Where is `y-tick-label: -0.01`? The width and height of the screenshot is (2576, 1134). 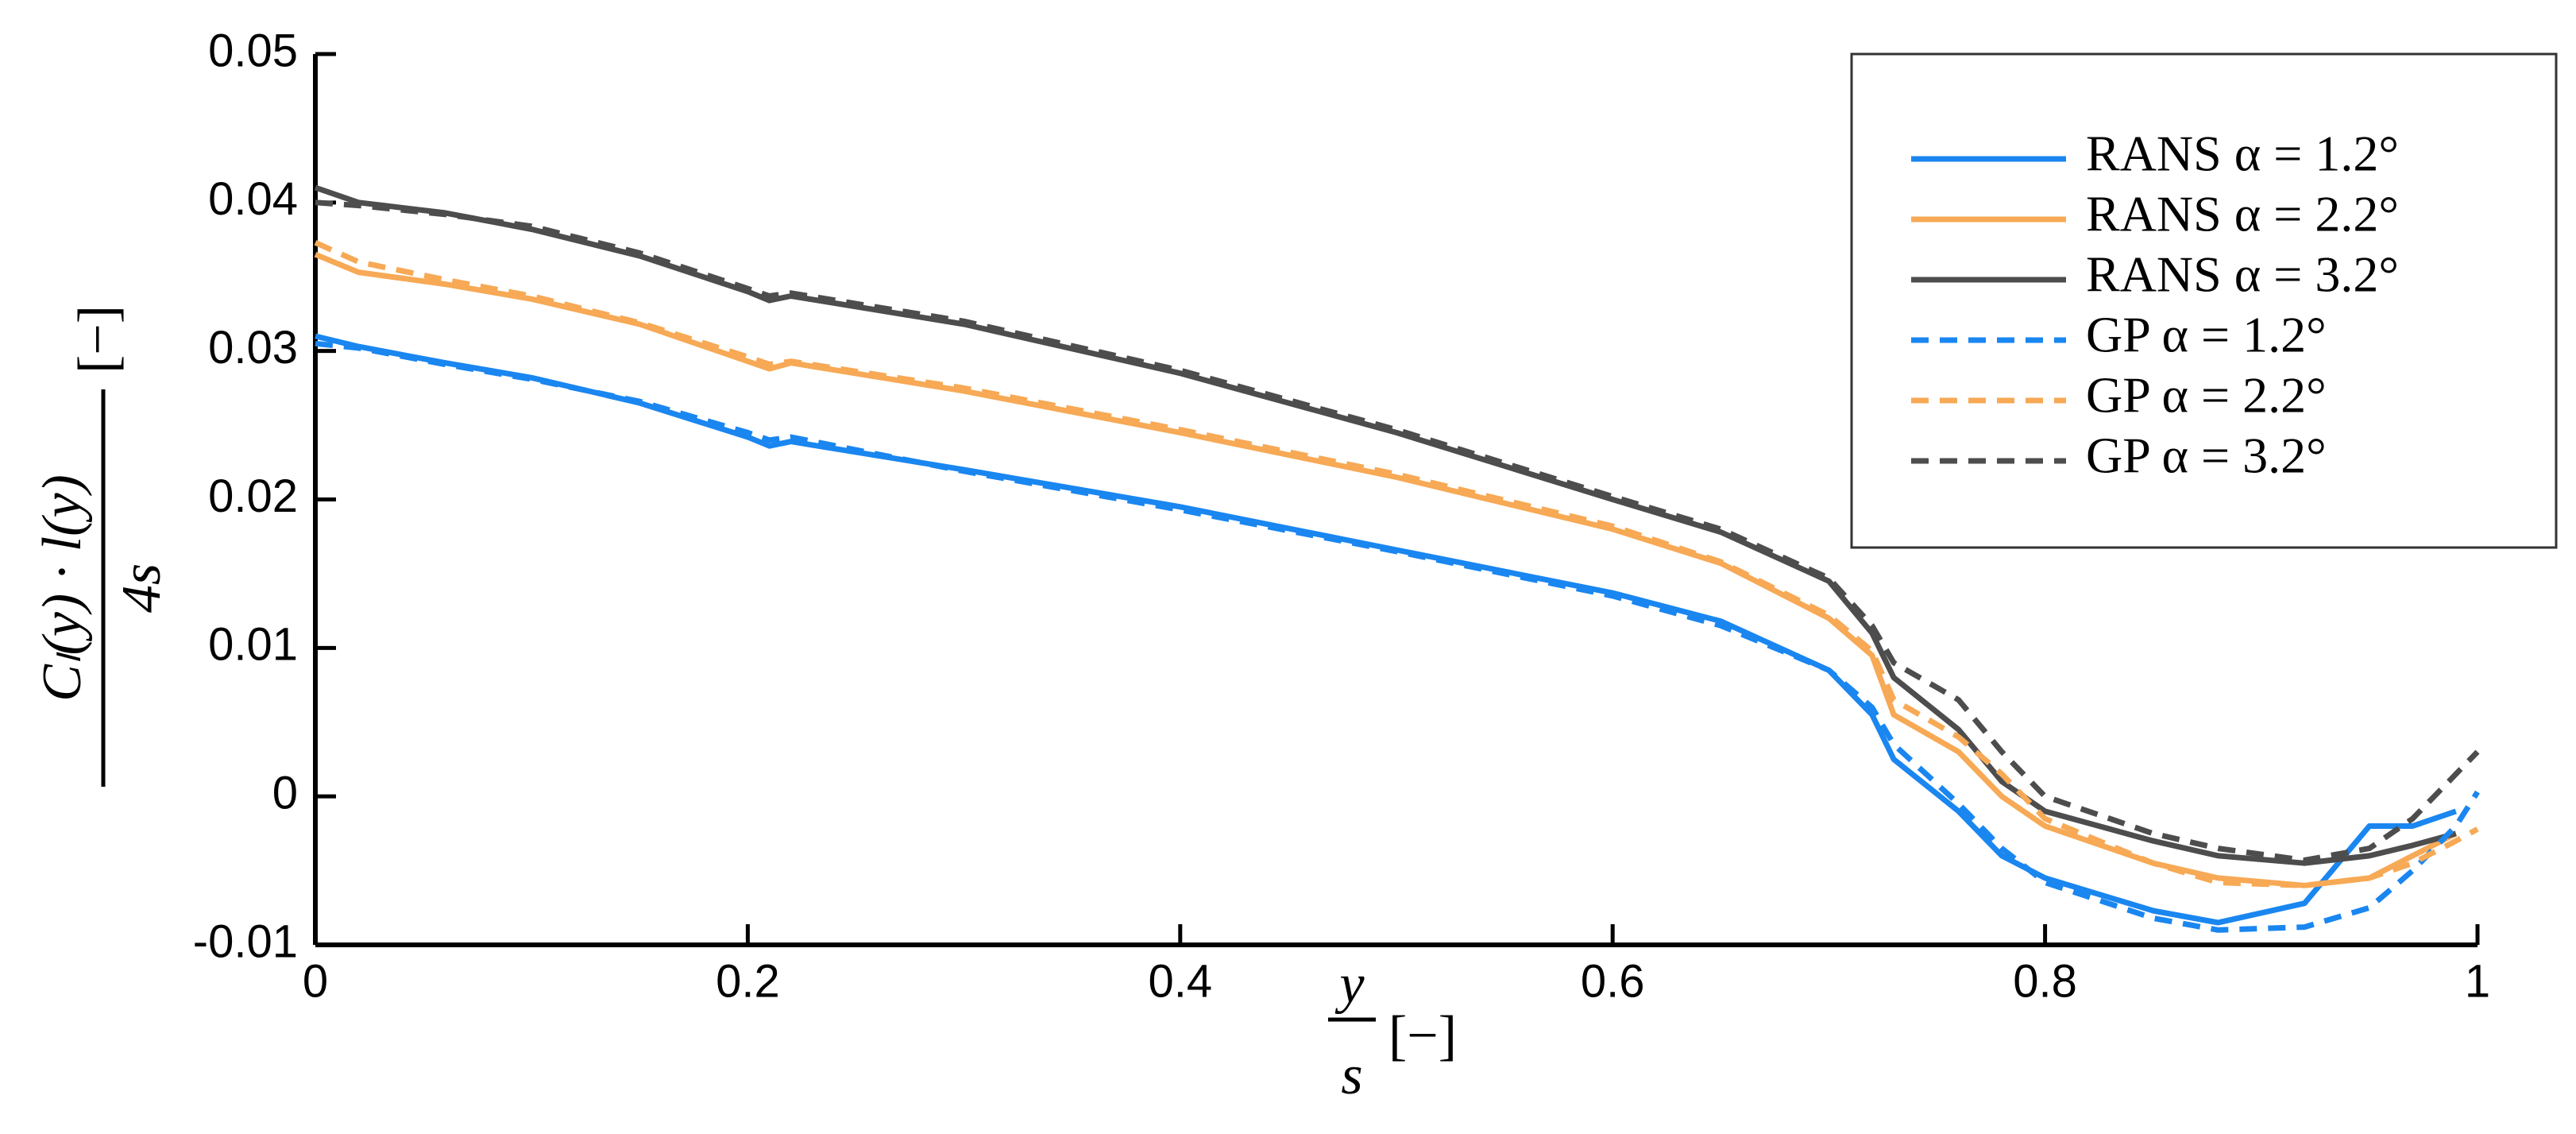 y-tick-label: -0.01 is located at coordinates (245, 941).